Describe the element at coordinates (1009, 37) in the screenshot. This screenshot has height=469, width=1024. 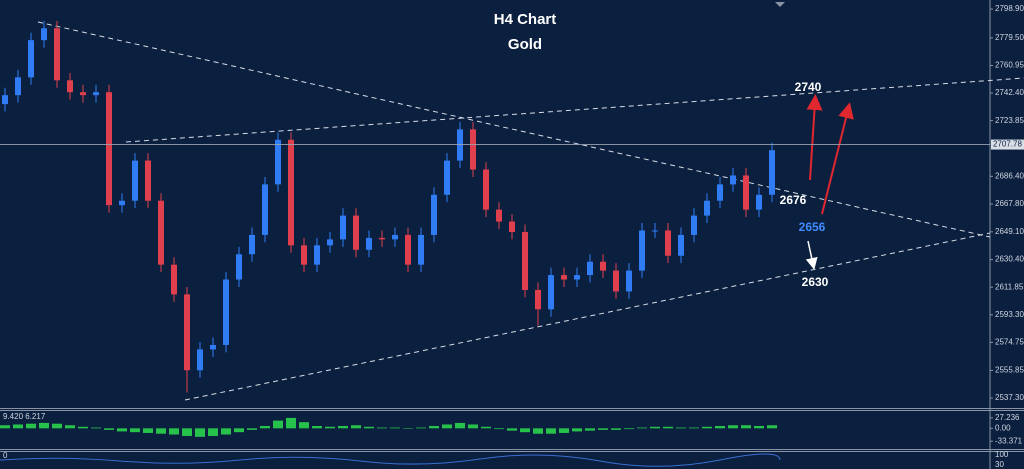
I see `y-tick-label: 2779.50` at that location.